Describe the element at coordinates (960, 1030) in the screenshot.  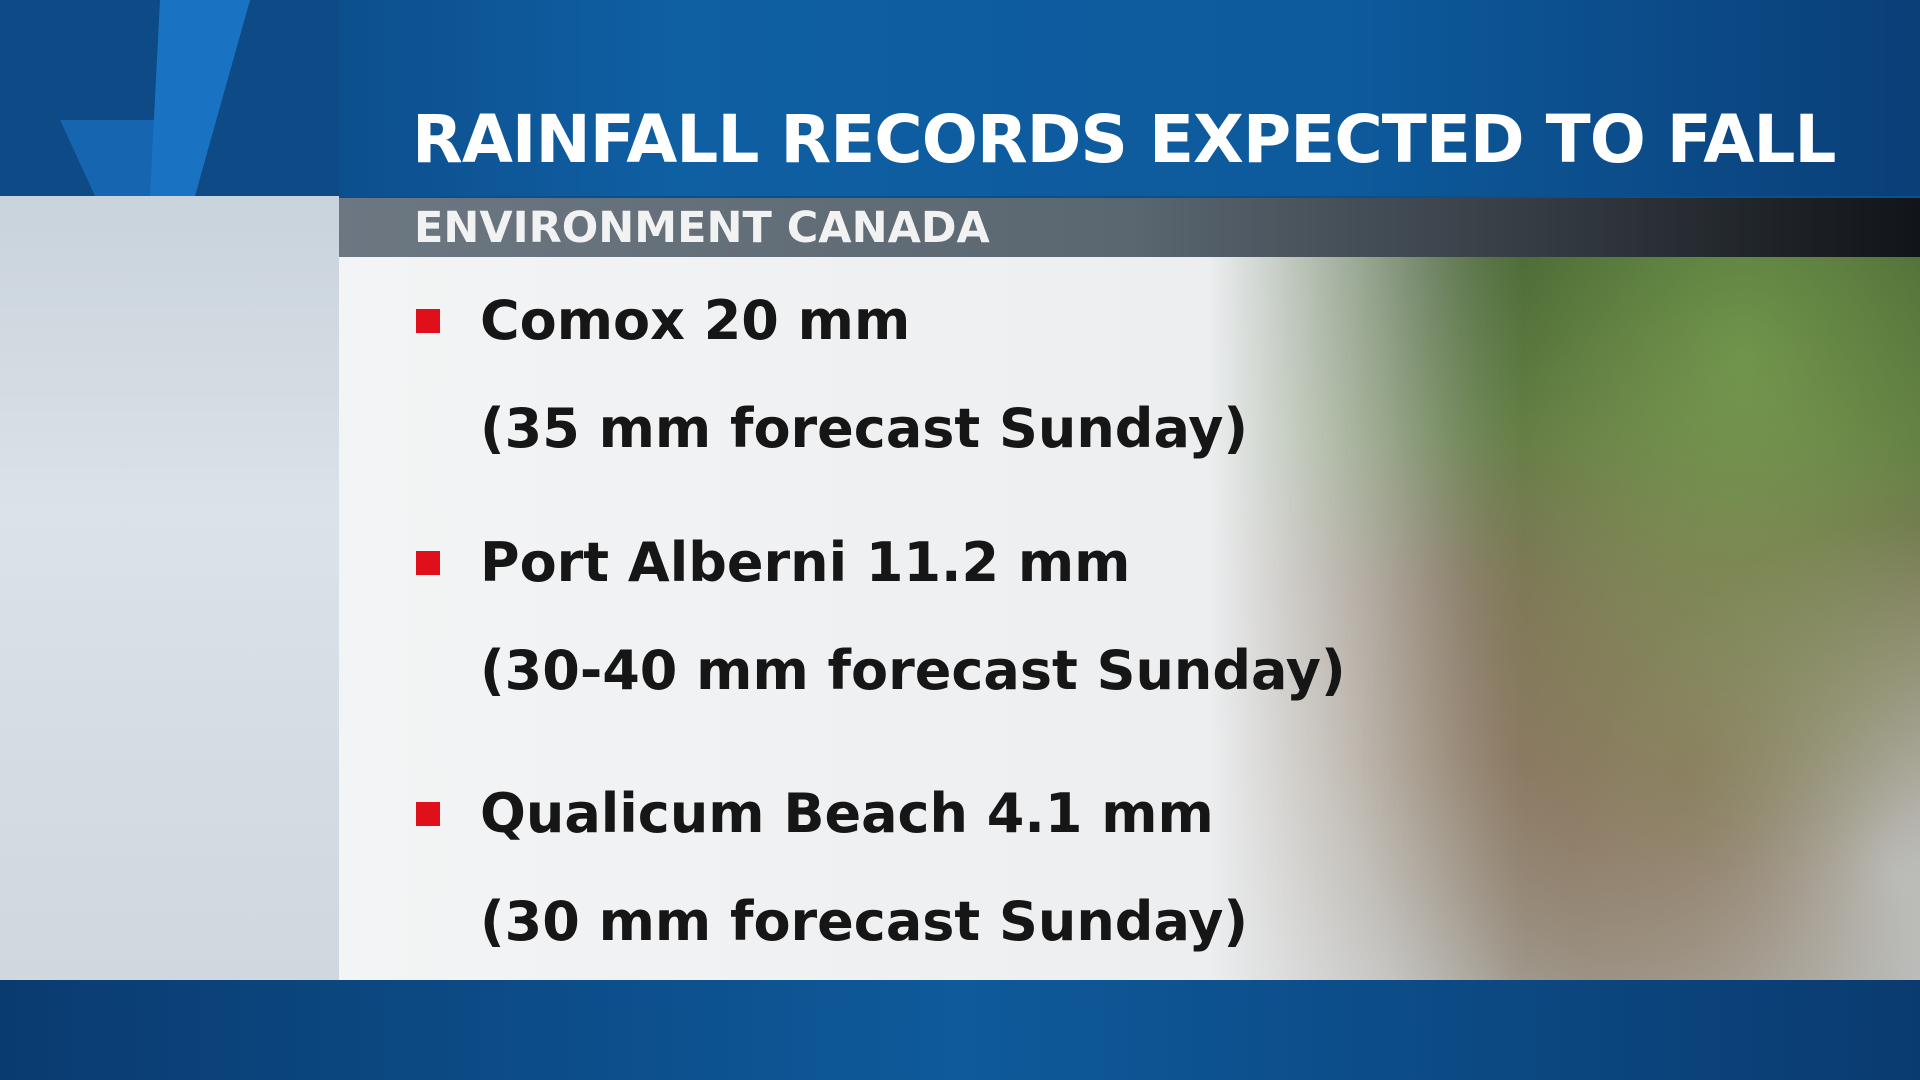
I see `footer-band` at that location.